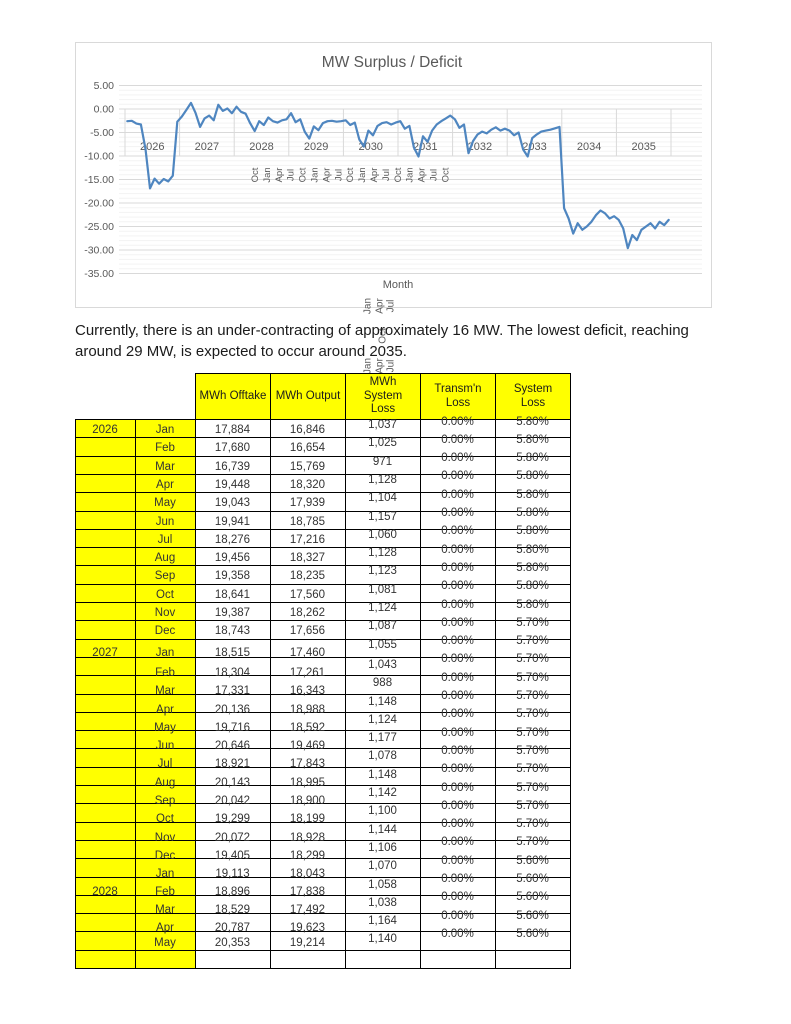  I want to click on cell-mwh-output: 16,343, so click(307, 691).